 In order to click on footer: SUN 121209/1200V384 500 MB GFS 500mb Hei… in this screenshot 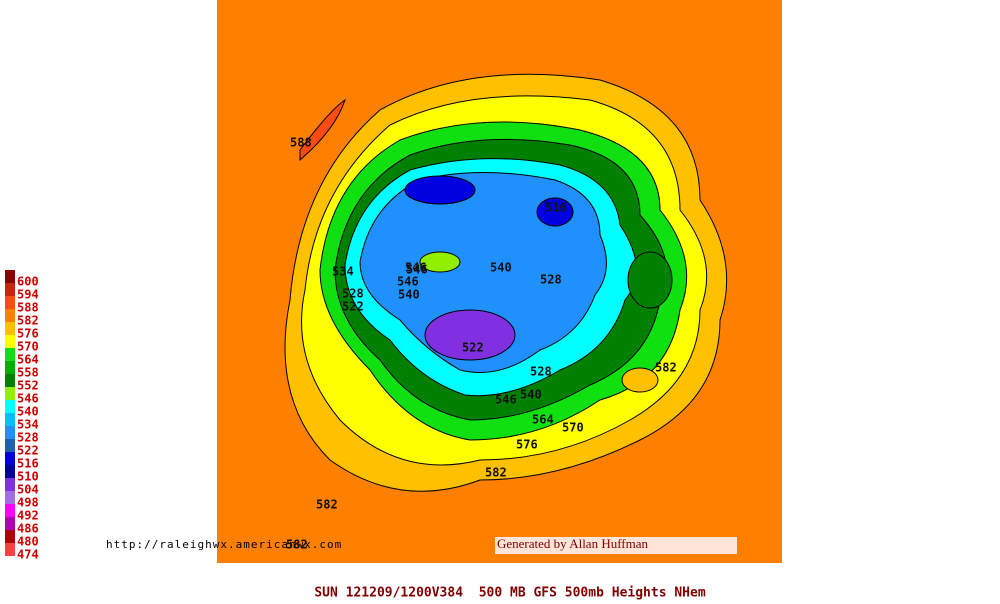, I will do `click(510, 593)`.